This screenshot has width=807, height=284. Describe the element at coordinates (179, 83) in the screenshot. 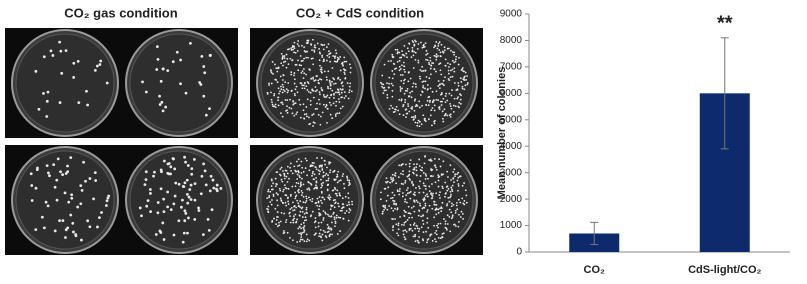

I see `plate-inner` at that location.